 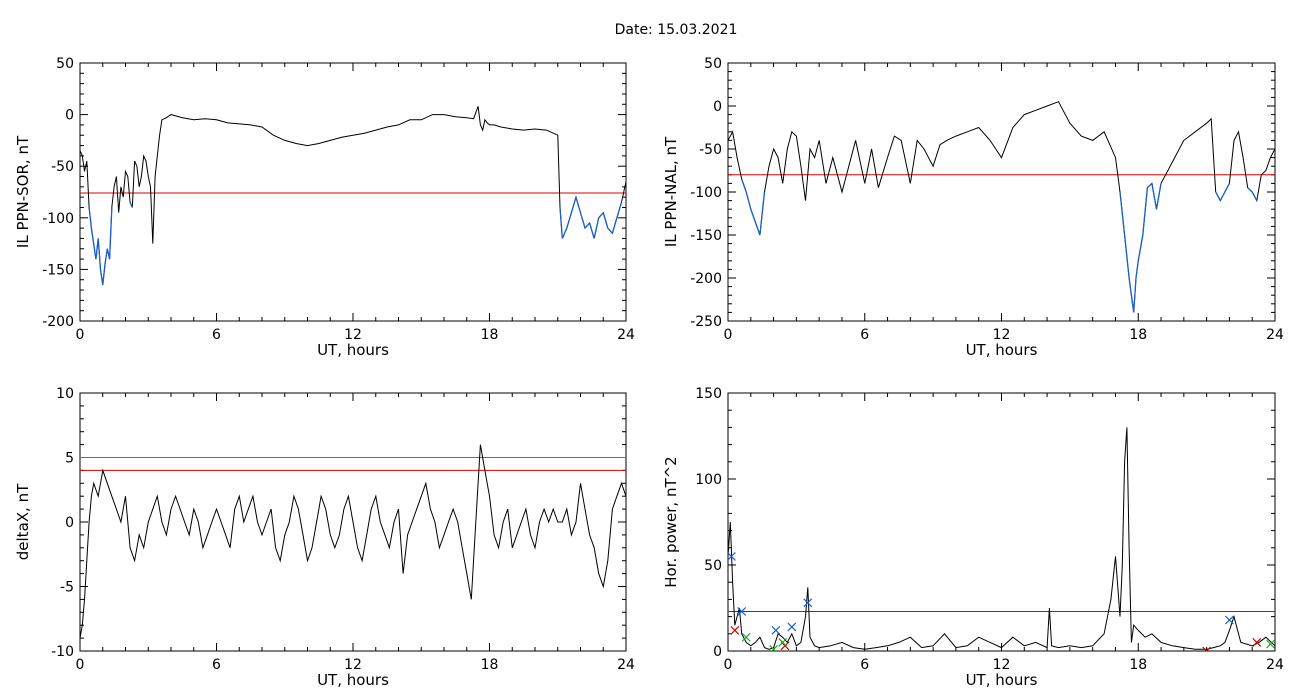 What do you see at coordinates (62, 652) in the screenshot?
I see `y-tick-label: -10` at bounding box center [62, 652].